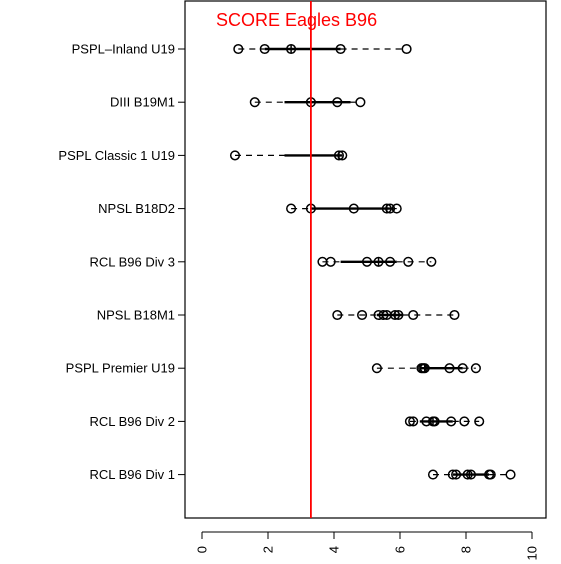 The image size is (561, 564). I want to click on category-label: NPSL B18M1, so click(136, 315).